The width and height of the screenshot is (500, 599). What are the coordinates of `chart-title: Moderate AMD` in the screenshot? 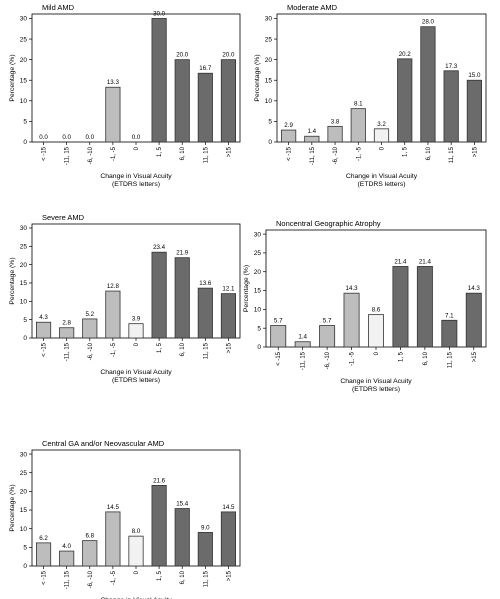 It's located at (312, 7).